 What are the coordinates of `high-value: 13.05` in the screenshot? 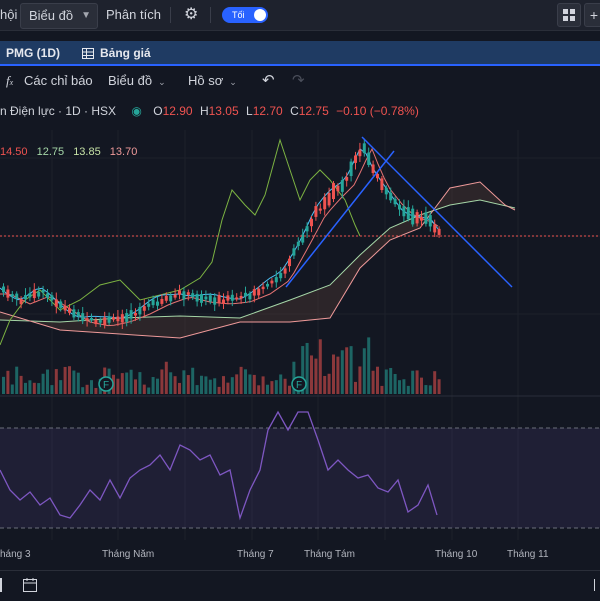 It's located at (223, 111).